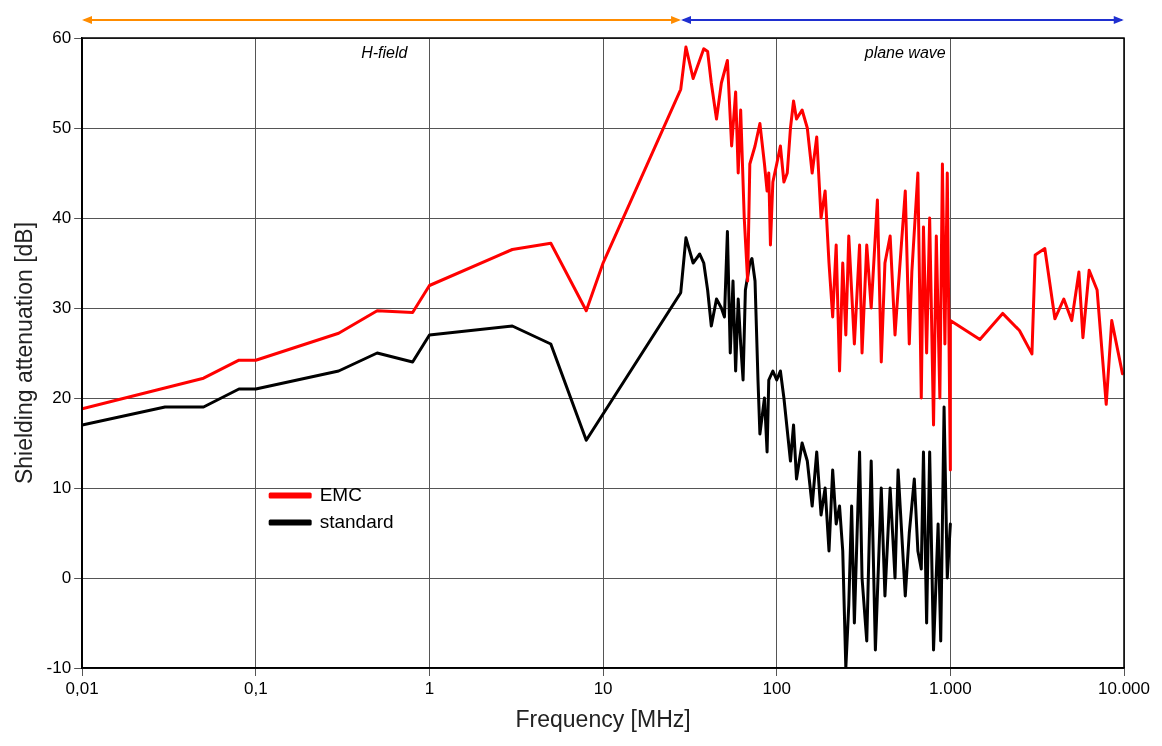  What do you see at coordinates (62, 37) in the screenshot?
I see `y-tick-label: 60` at bounding box center [62, 37].